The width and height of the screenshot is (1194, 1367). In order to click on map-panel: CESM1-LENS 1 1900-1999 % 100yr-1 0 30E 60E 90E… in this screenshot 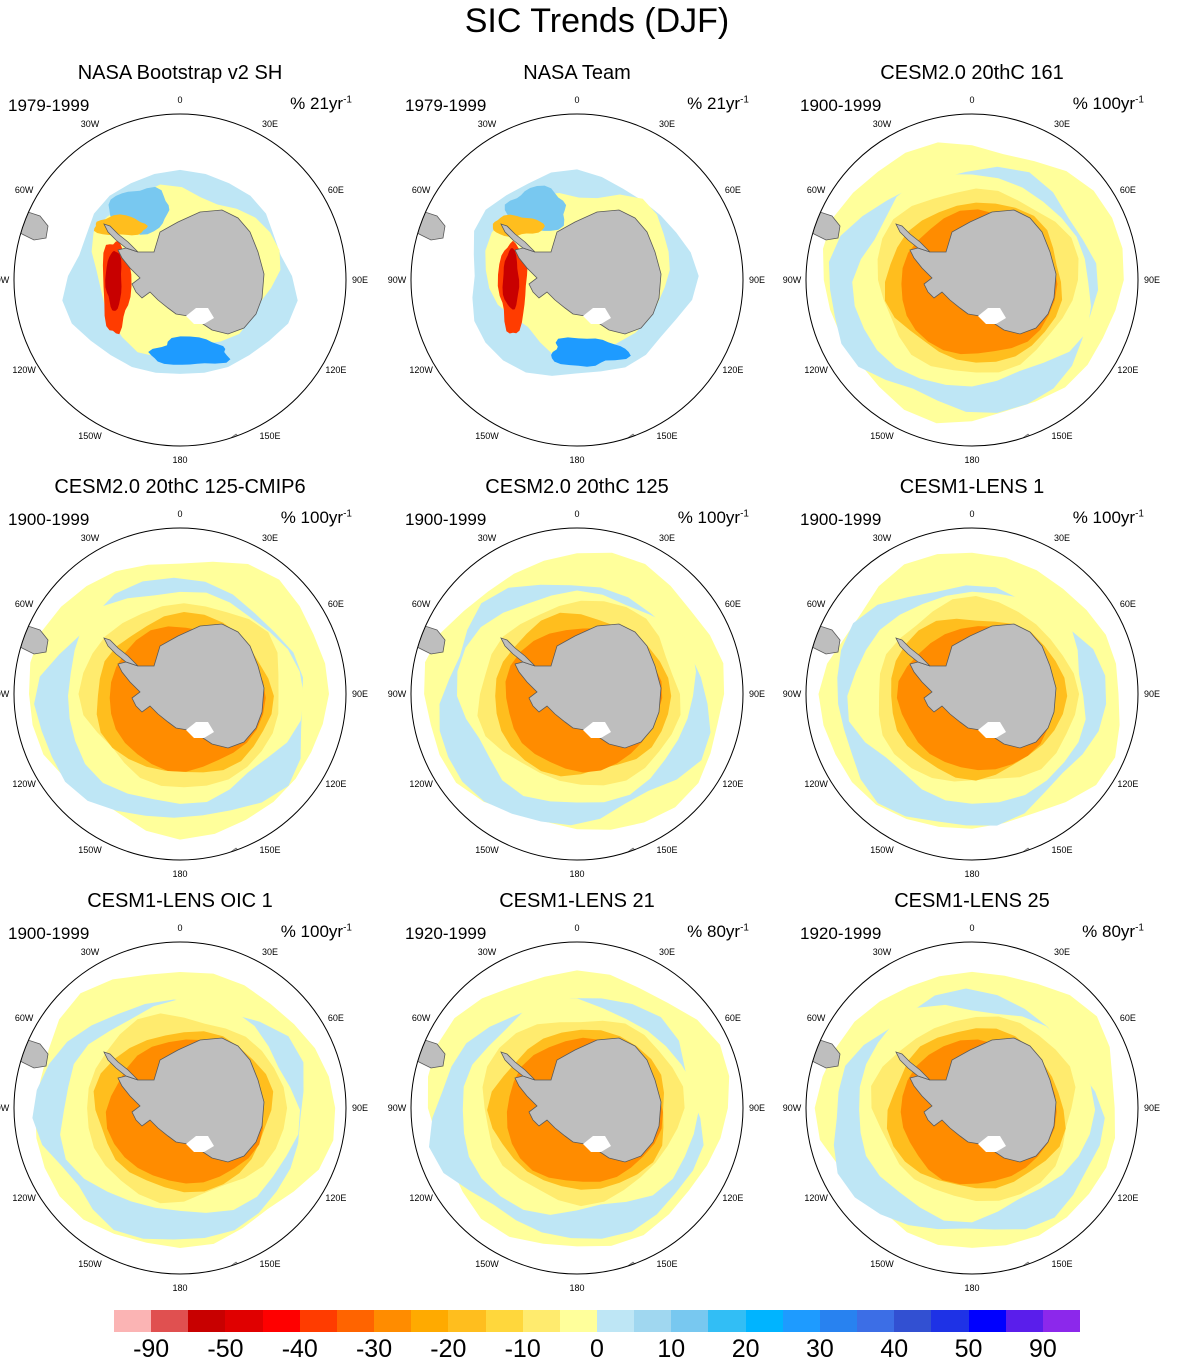, I will do `click(971, 677)`.